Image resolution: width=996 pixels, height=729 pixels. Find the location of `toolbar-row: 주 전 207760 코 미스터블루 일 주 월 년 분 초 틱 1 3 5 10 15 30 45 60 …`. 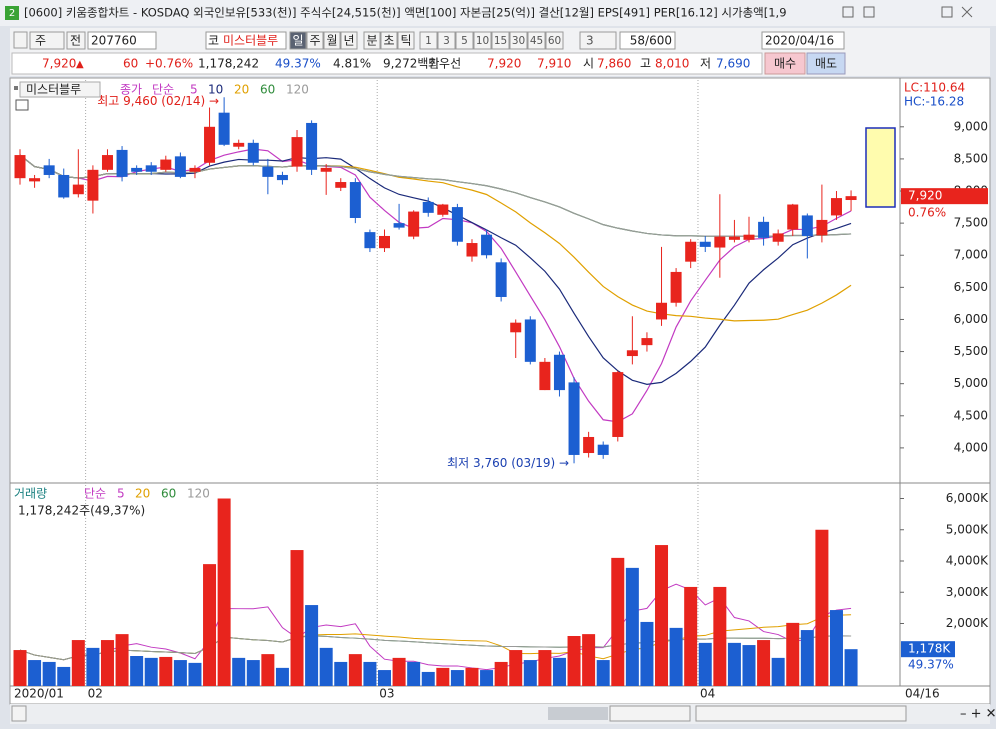

toolbar-row: 주 전 207760 코 미스터블루 일 주 월 년 분 초 틱 1 3 5 10 15 30 45 60 … is located at coordinates (429, 40).